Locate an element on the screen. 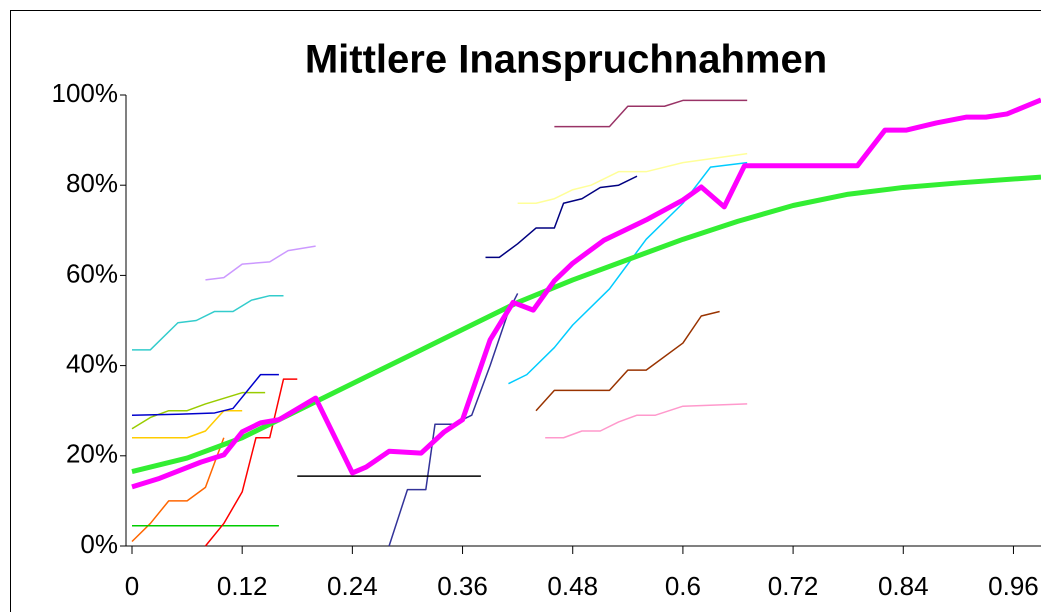 Image resolution: width=1041 pixels, height=612 pixels. x-tick-label: 0 is located at coordinates (132, 586).